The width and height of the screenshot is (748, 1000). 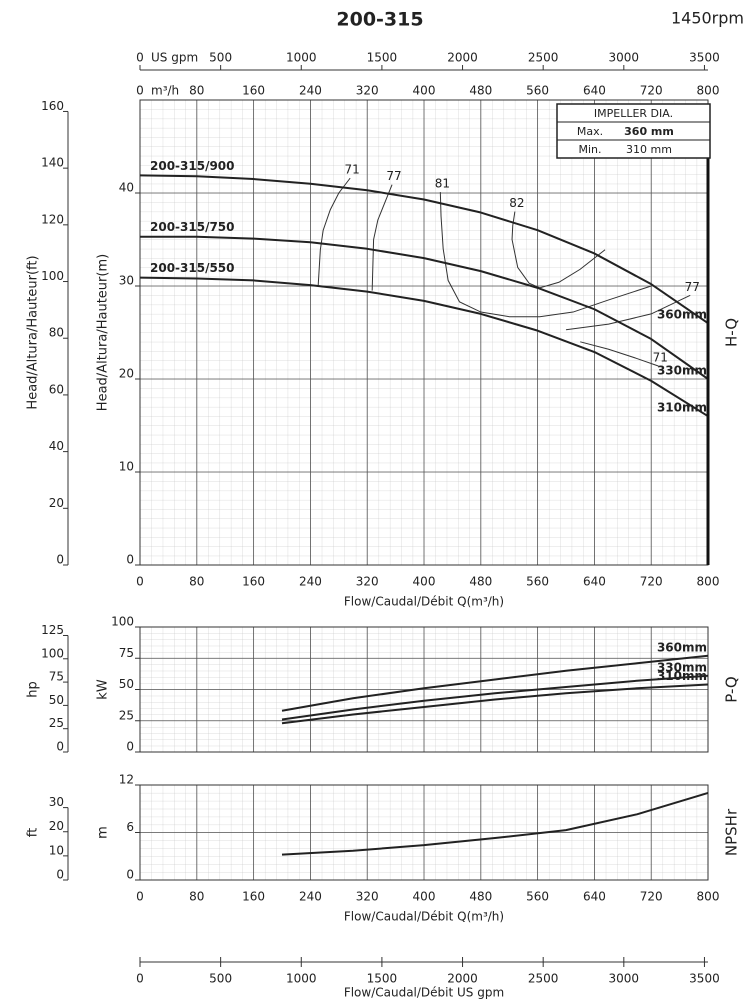 What do you see at coordinates (192, 166) in the screenshot?
I see `series-name: 200-315/900` at bounding box center [192, 166].